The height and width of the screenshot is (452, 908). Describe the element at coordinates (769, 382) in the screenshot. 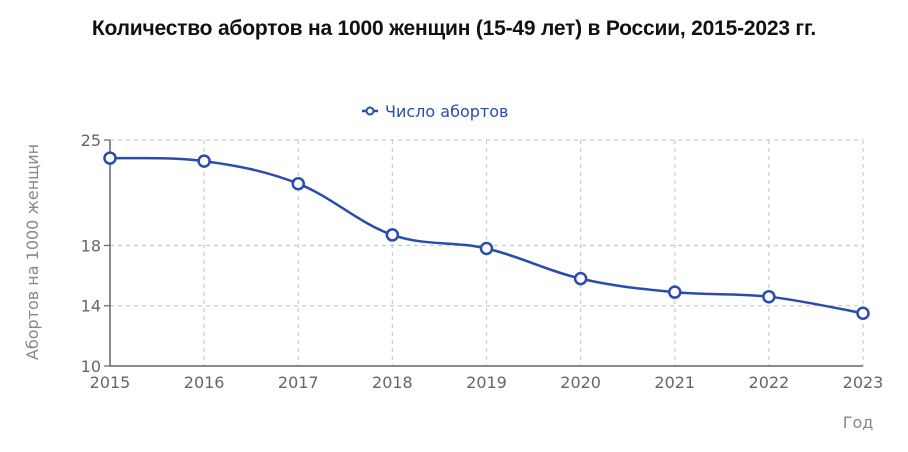

I see `x-tick-label: 2022` at that location.